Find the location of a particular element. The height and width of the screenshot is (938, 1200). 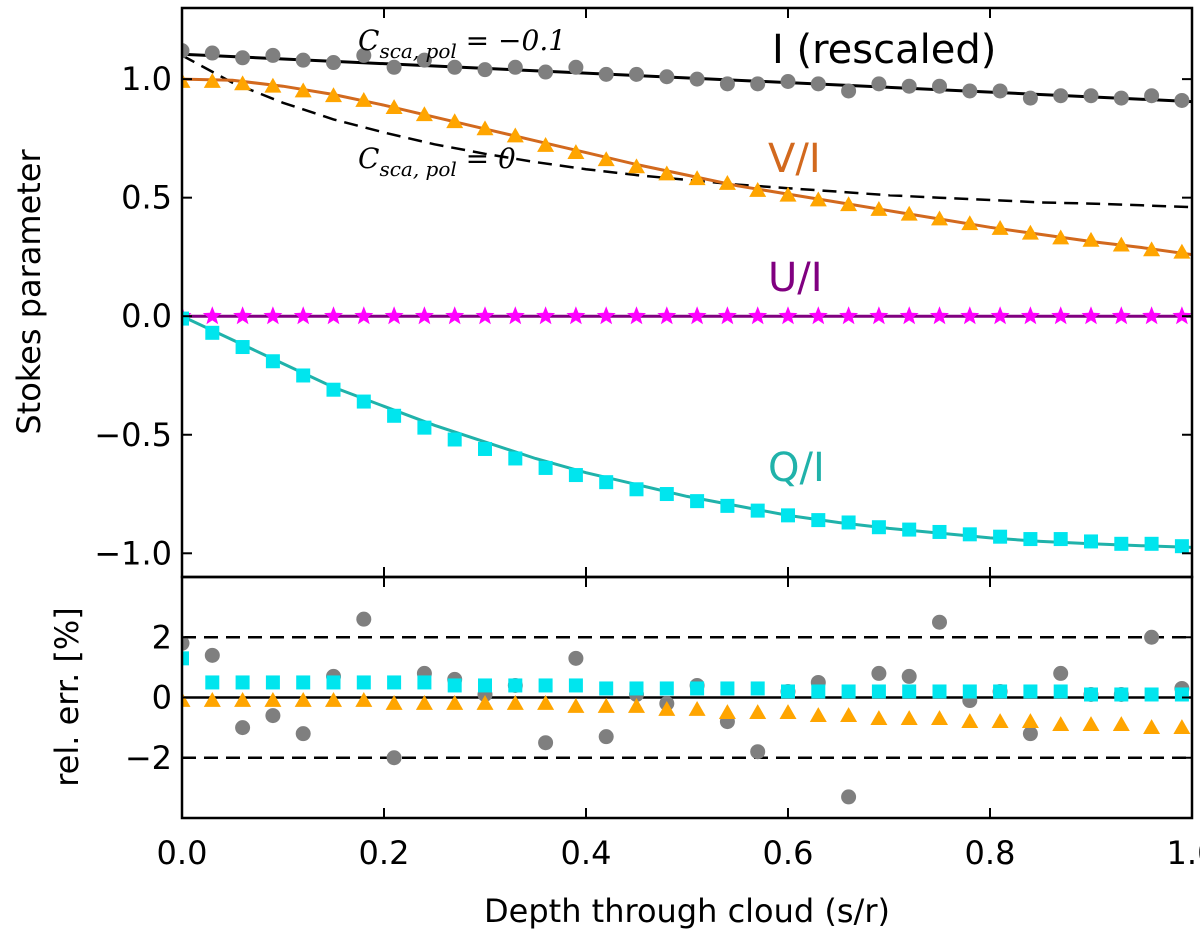

residual-y-tick-label: 2 is located at coordinates (162, 637).